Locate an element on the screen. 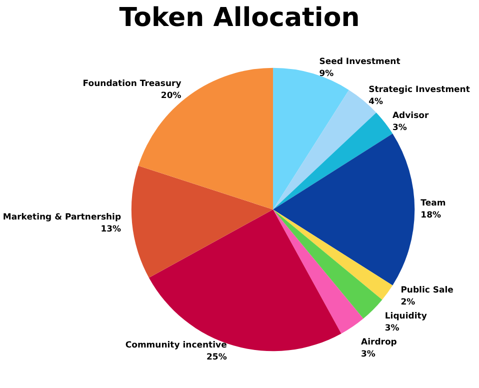  slice-label: Seed Investment is located at coordinates (359, 61).